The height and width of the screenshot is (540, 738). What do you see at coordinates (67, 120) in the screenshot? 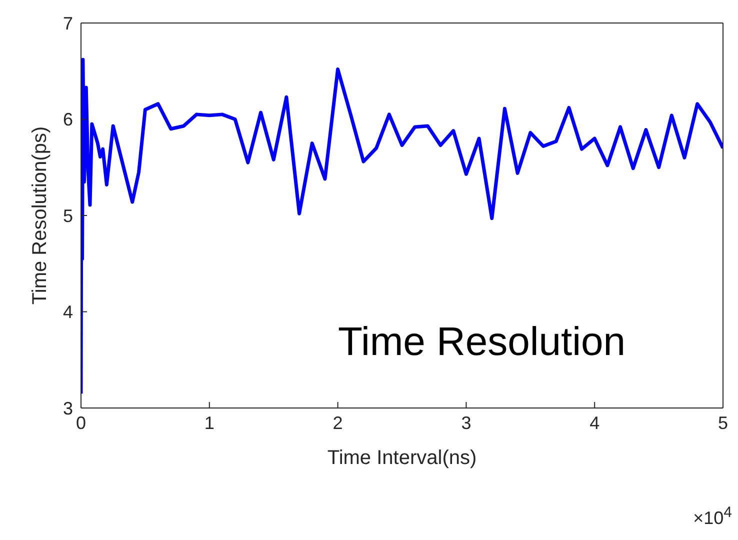
I see `y-tick-label: 6` at bounding box center [67, 120].